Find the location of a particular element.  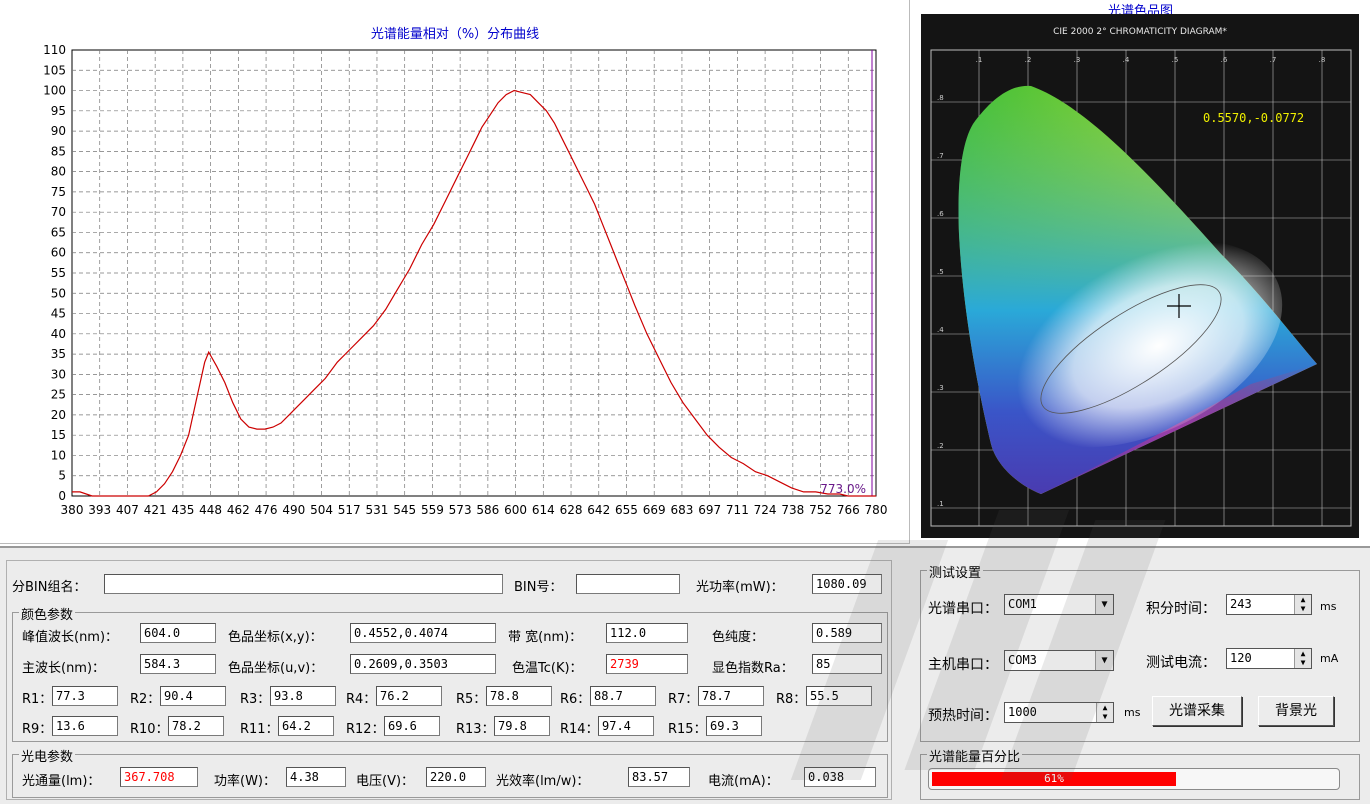

color-params-group: 颜色参数 is located at coordinates (450, 673).